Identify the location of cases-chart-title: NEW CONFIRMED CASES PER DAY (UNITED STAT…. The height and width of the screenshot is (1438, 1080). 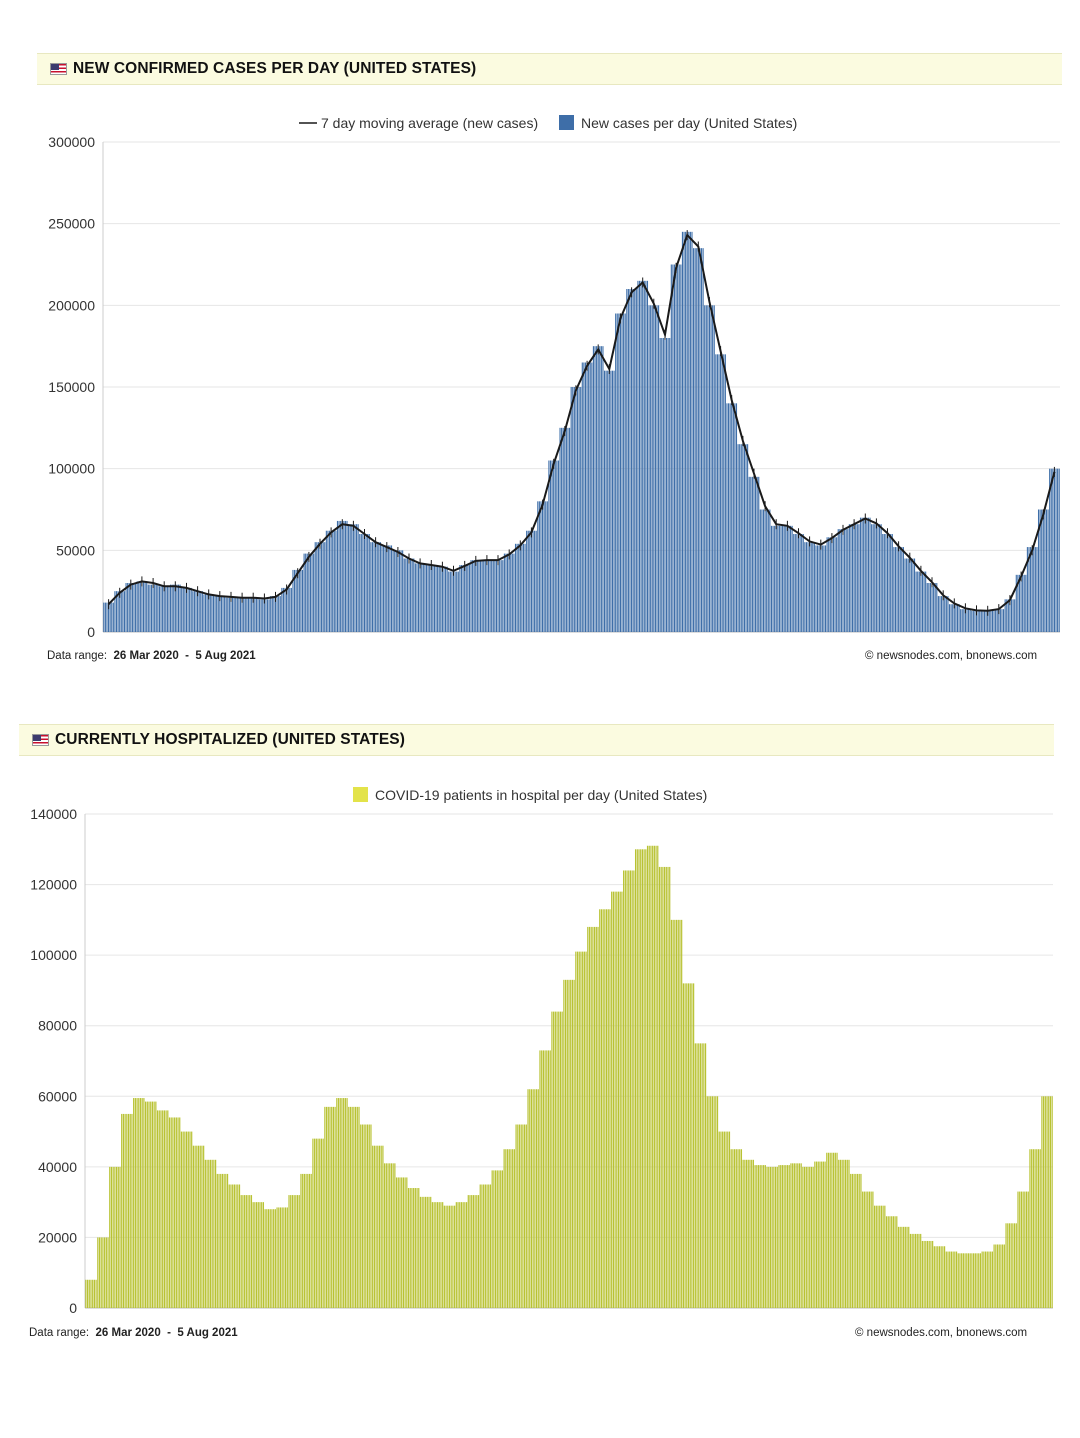
(275, 68).